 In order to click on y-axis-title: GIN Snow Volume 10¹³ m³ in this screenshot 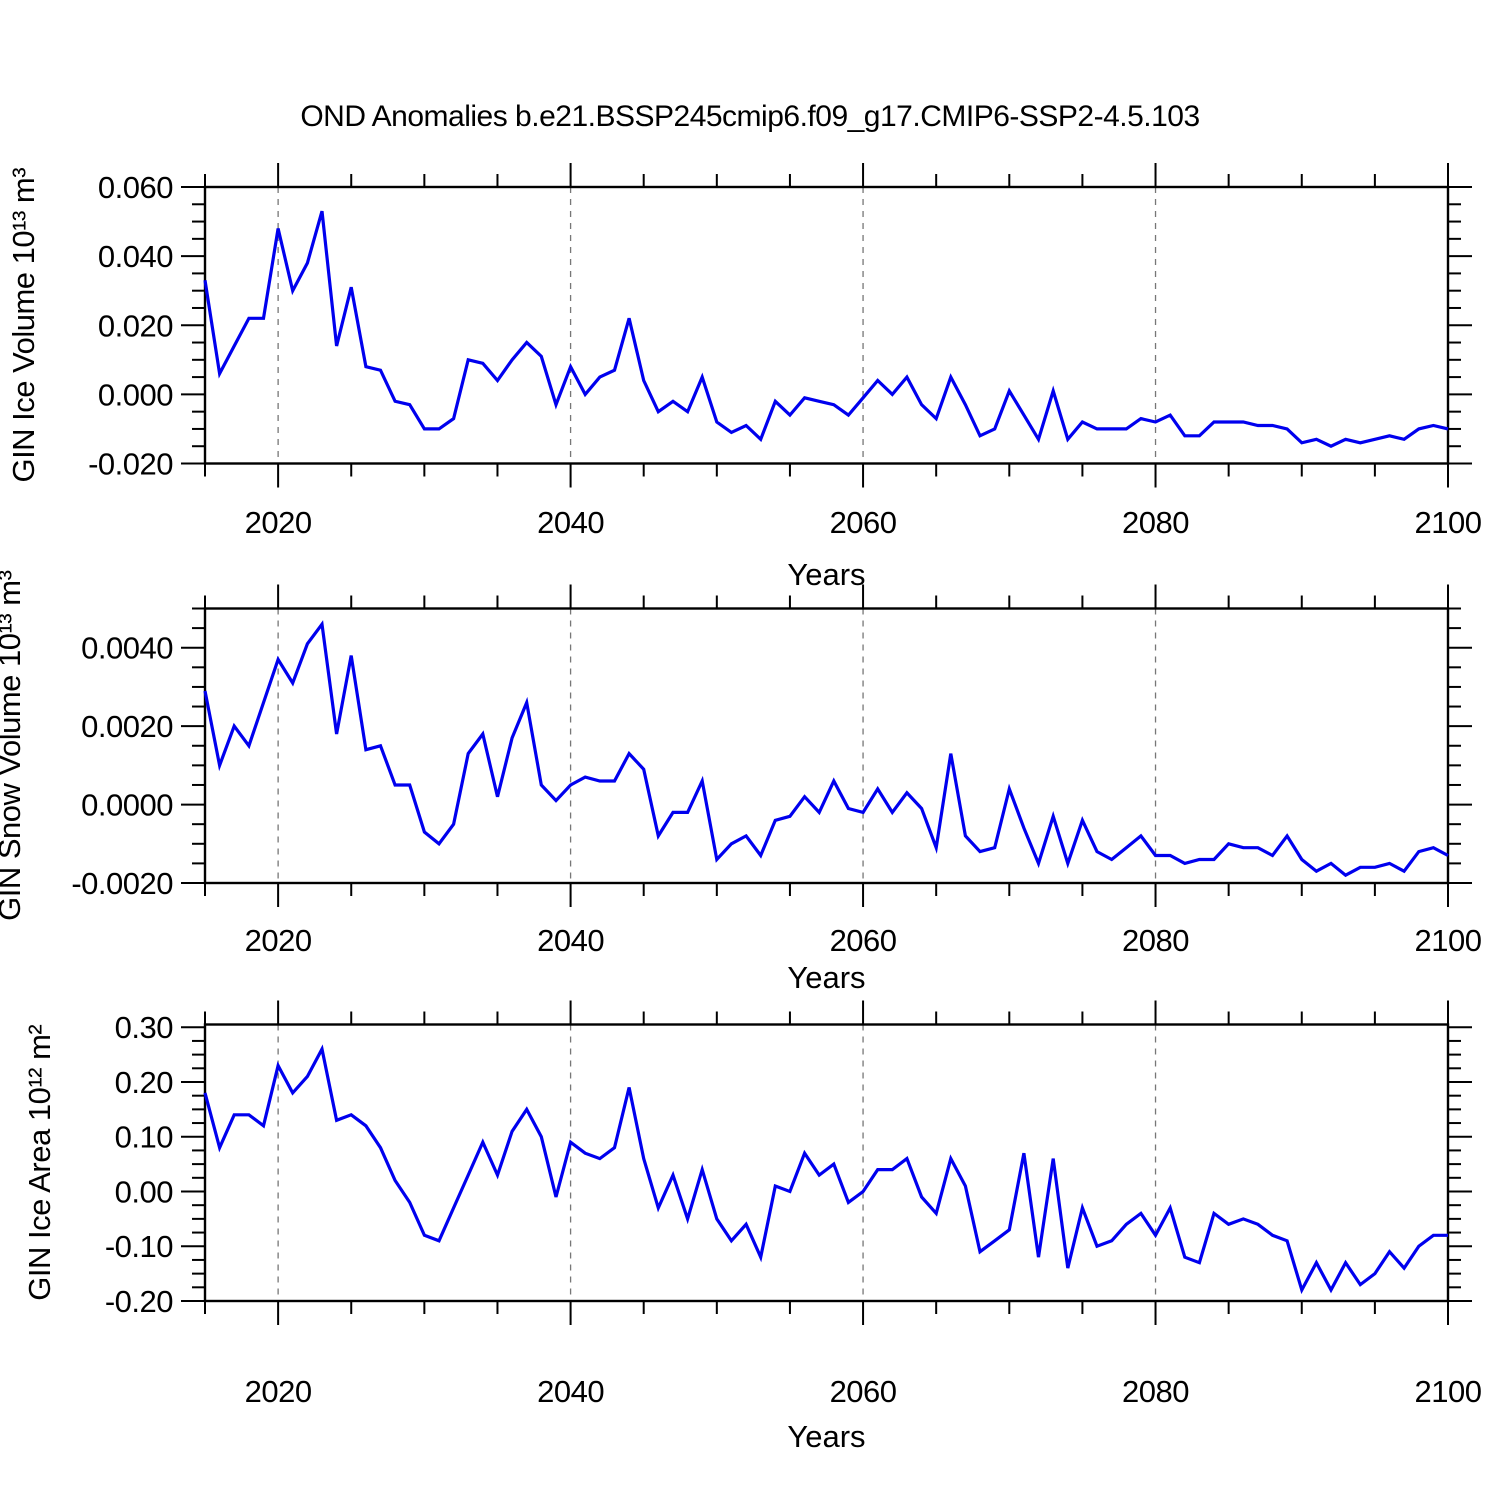, I will do `click(13, 745)`.